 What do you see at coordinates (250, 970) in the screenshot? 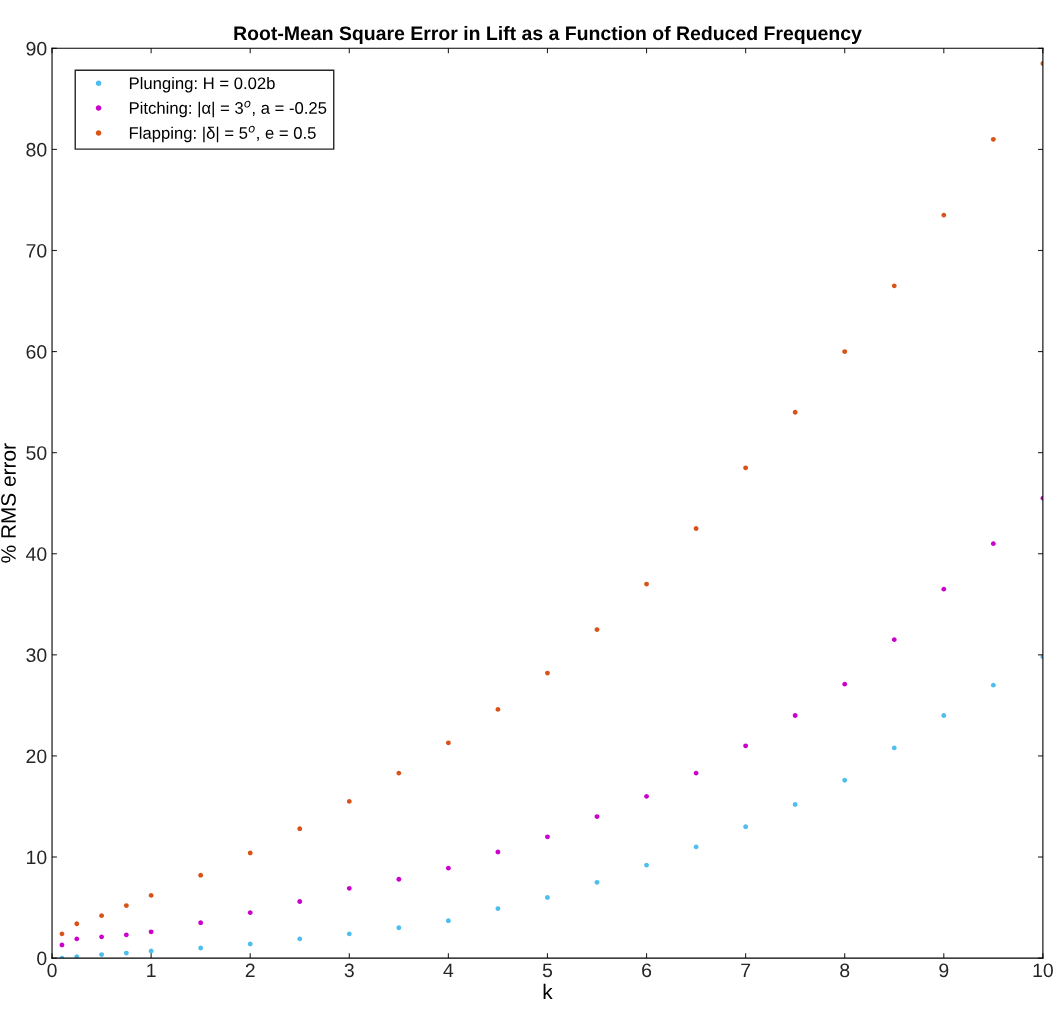
I see `x-tick-label: 2` at bounding box center [250, 970].